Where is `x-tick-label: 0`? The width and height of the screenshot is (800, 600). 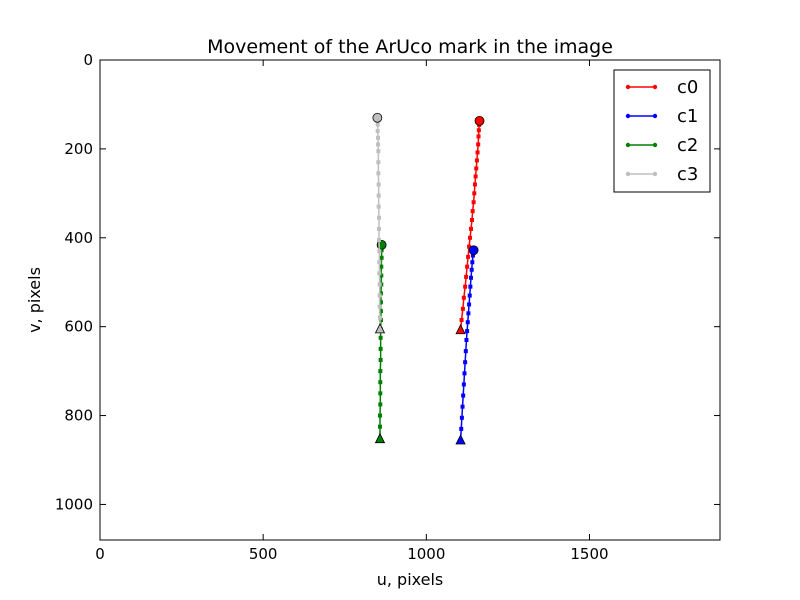 x-tick-label: 0 is located at coordinates (100, 554).